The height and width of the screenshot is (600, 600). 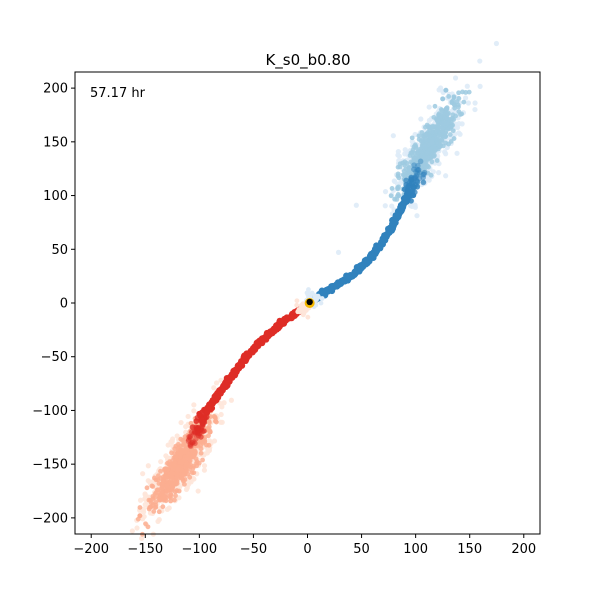 I want to click on x-tick-label: 150, so click(x=469, y=549).